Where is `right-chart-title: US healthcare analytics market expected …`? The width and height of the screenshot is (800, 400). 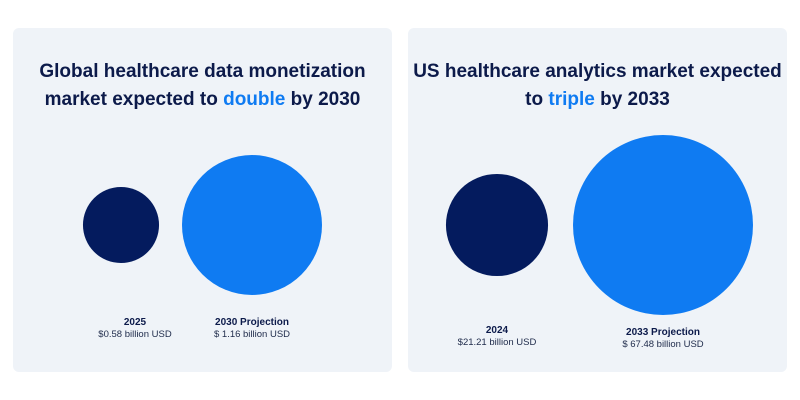 right-chart-title: US healthcare analytics market expected … is located at coordinates (597, 85).